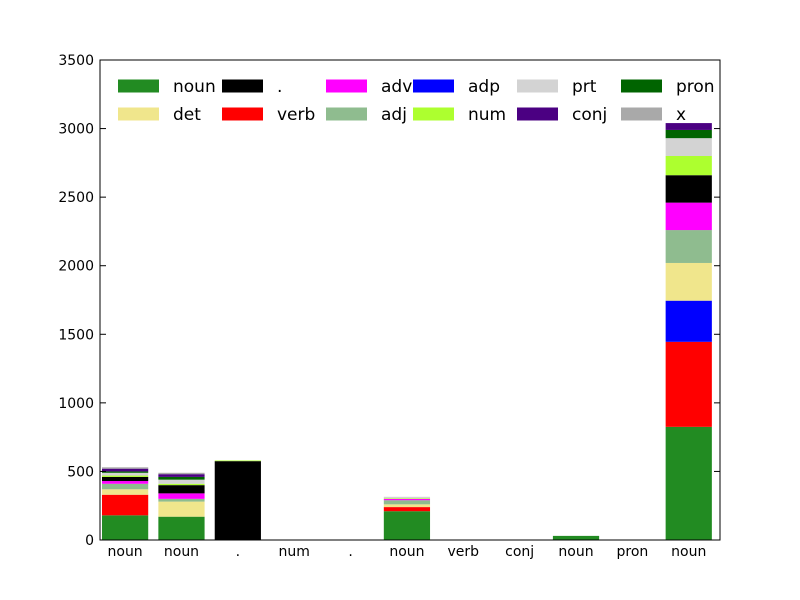 The height and width of the screenshot is (600, 800). What do you see at coordinates (76, 130) in the screenshot?
I see `y-tick-label: 3000` at bounding box center [76, 130].